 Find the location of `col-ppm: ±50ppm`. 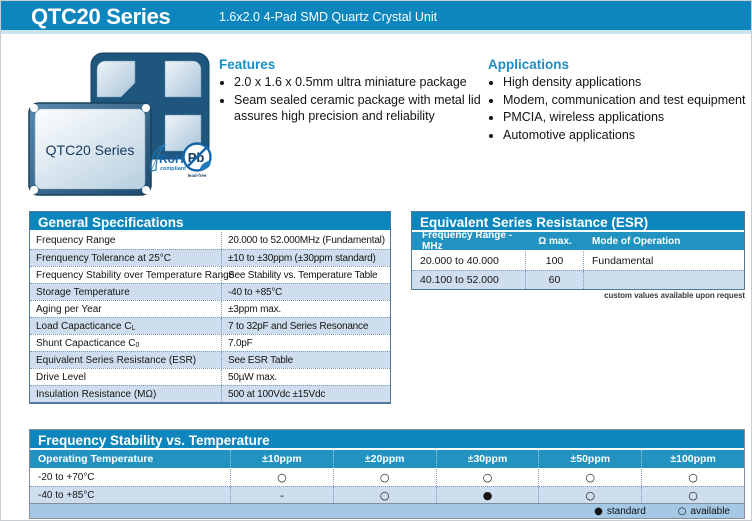

col-ppm: ±50ppm is located at coordinates (589, 459).